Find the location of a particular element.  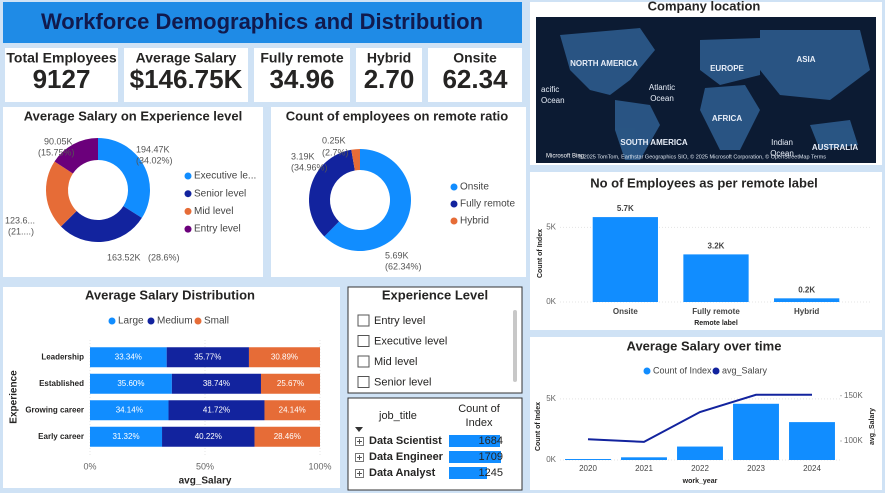

job-title: Data Scientist is located at coordinates (405, 441).